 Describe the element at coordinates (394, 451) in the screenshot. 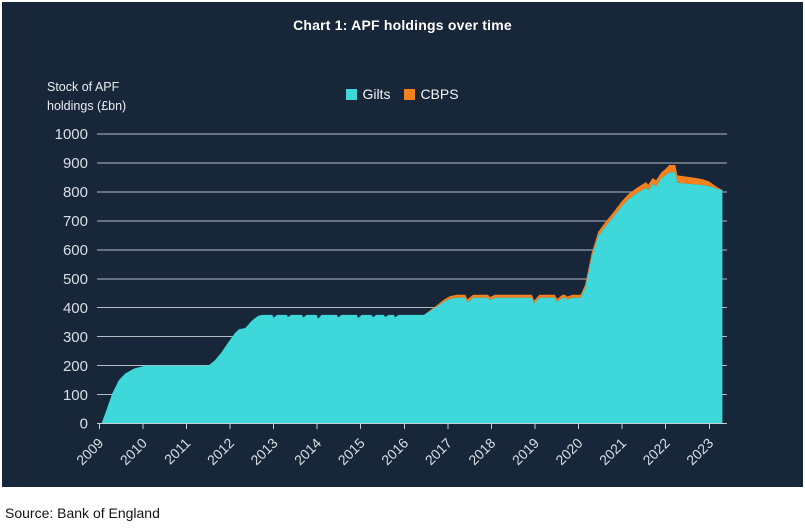

I see `svg-text: 2016` at that location.